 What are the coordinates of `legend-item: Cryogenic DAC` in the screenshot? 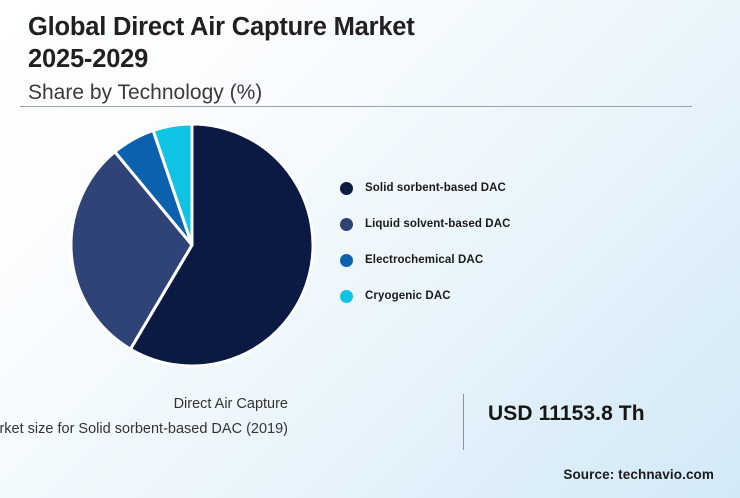 It's located at (490, 296).